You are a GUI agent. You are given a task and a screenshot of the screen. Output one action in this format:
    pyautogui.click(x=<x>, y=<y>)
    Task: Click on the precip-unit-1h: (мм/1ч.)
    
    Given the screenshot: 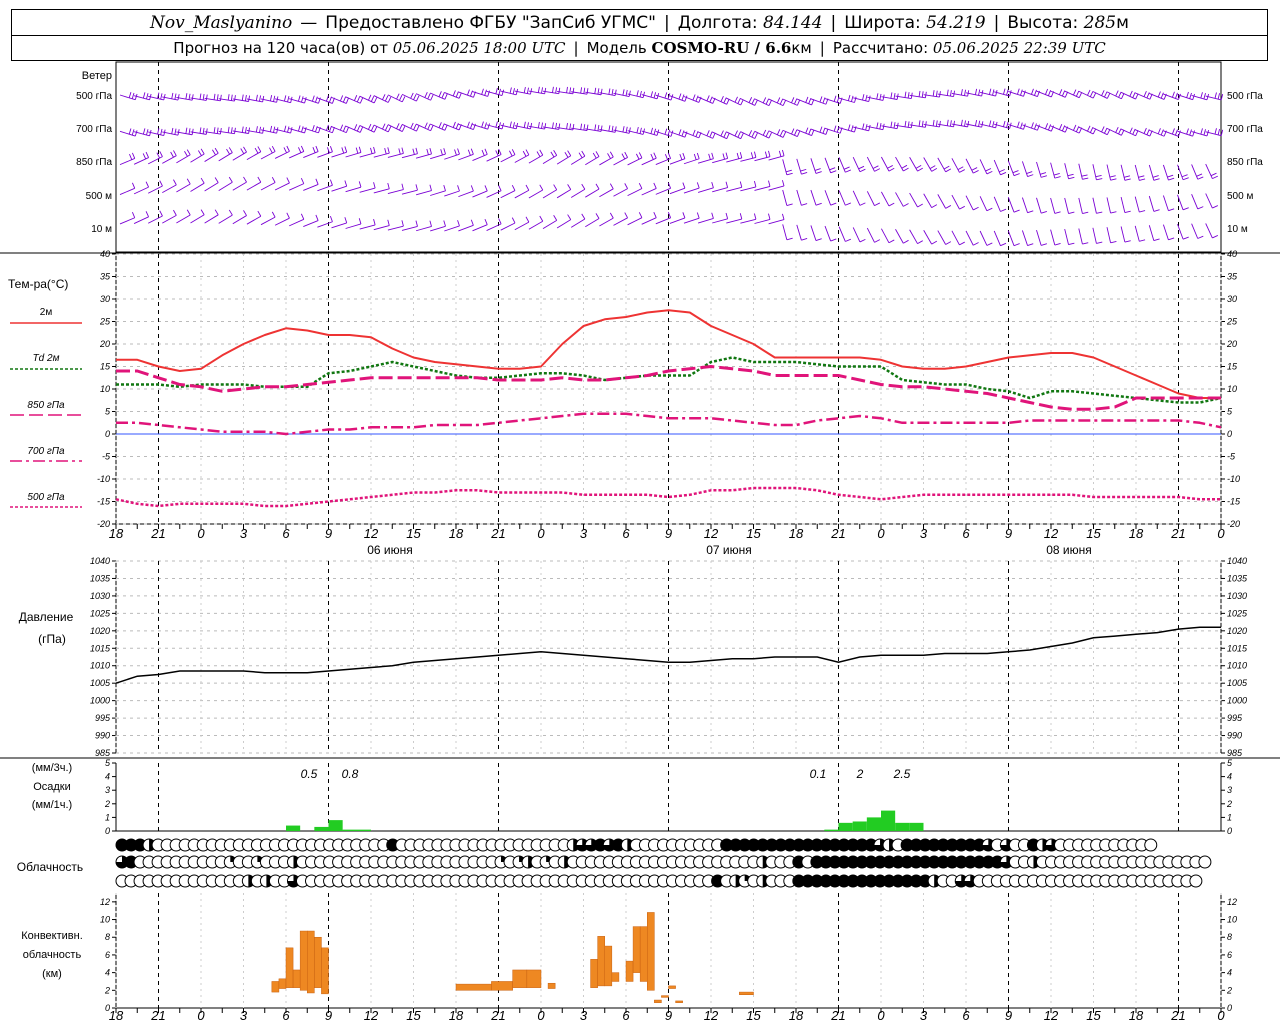 What is the action you would take?
    pyautogui.click(x=52, y=805)
    